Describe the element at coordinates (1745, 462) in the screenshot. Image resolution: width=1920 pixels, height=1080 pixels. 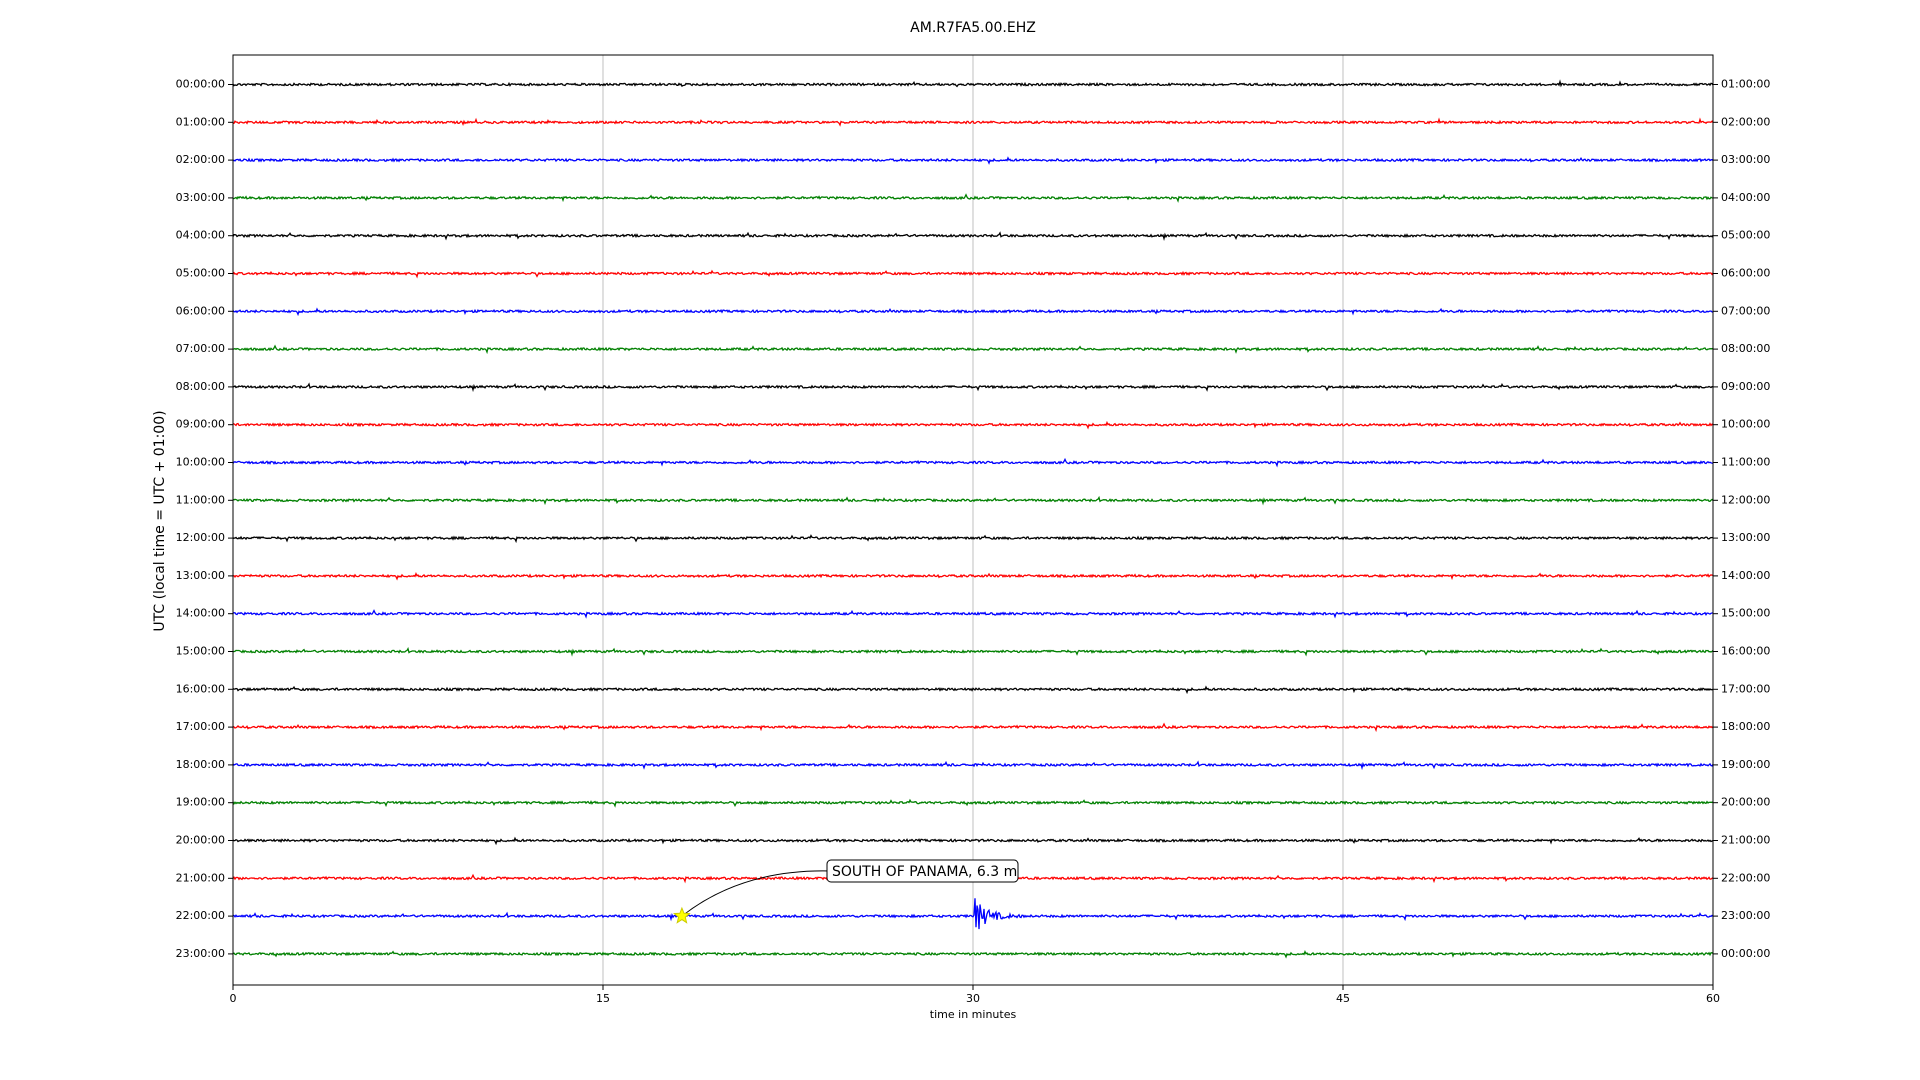
I see `y-tick-label-right: 11:00:00` at that location.